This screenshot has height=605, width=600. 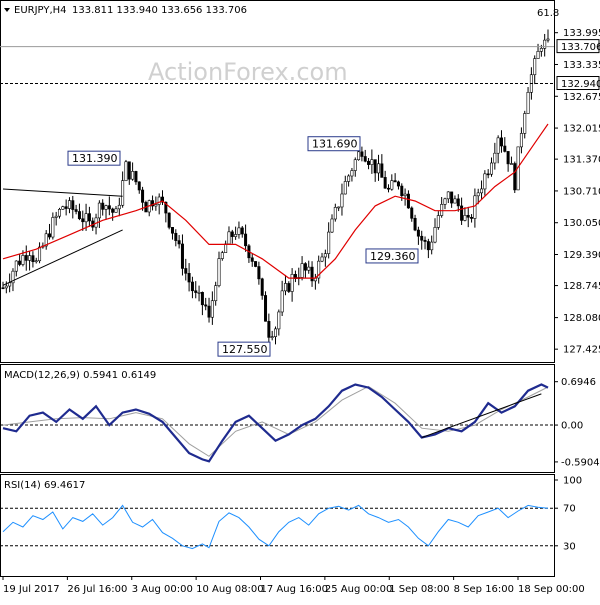 I want to click on price-tick-label: 128.080, so click(x=581, y=318).